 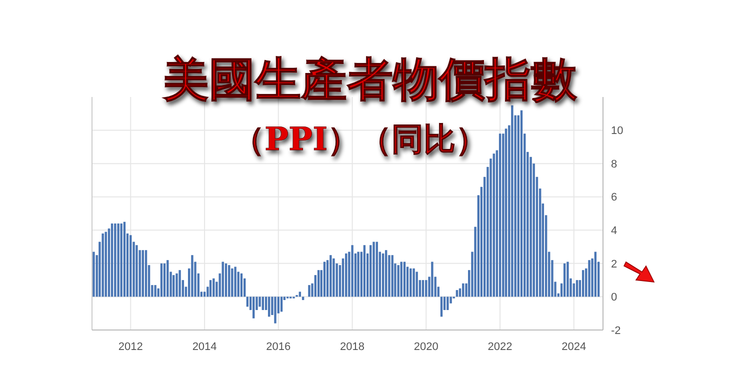 I want to click on x-tick-label: 2012, so click(x=130, y=347).